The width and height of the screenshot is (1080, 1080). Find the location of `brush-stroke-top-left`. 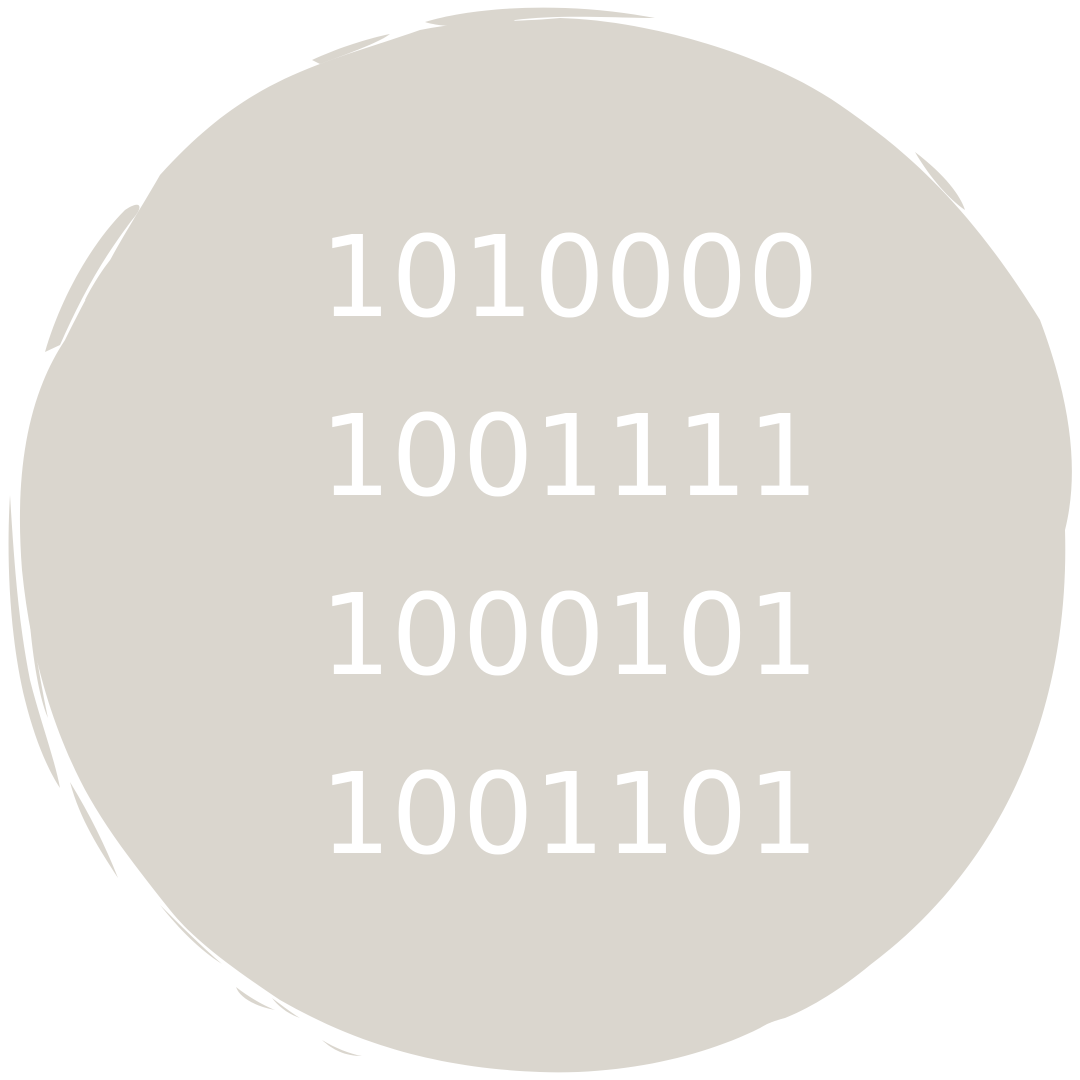

brush-stroke-top-left is located at coordinates (351, 49).